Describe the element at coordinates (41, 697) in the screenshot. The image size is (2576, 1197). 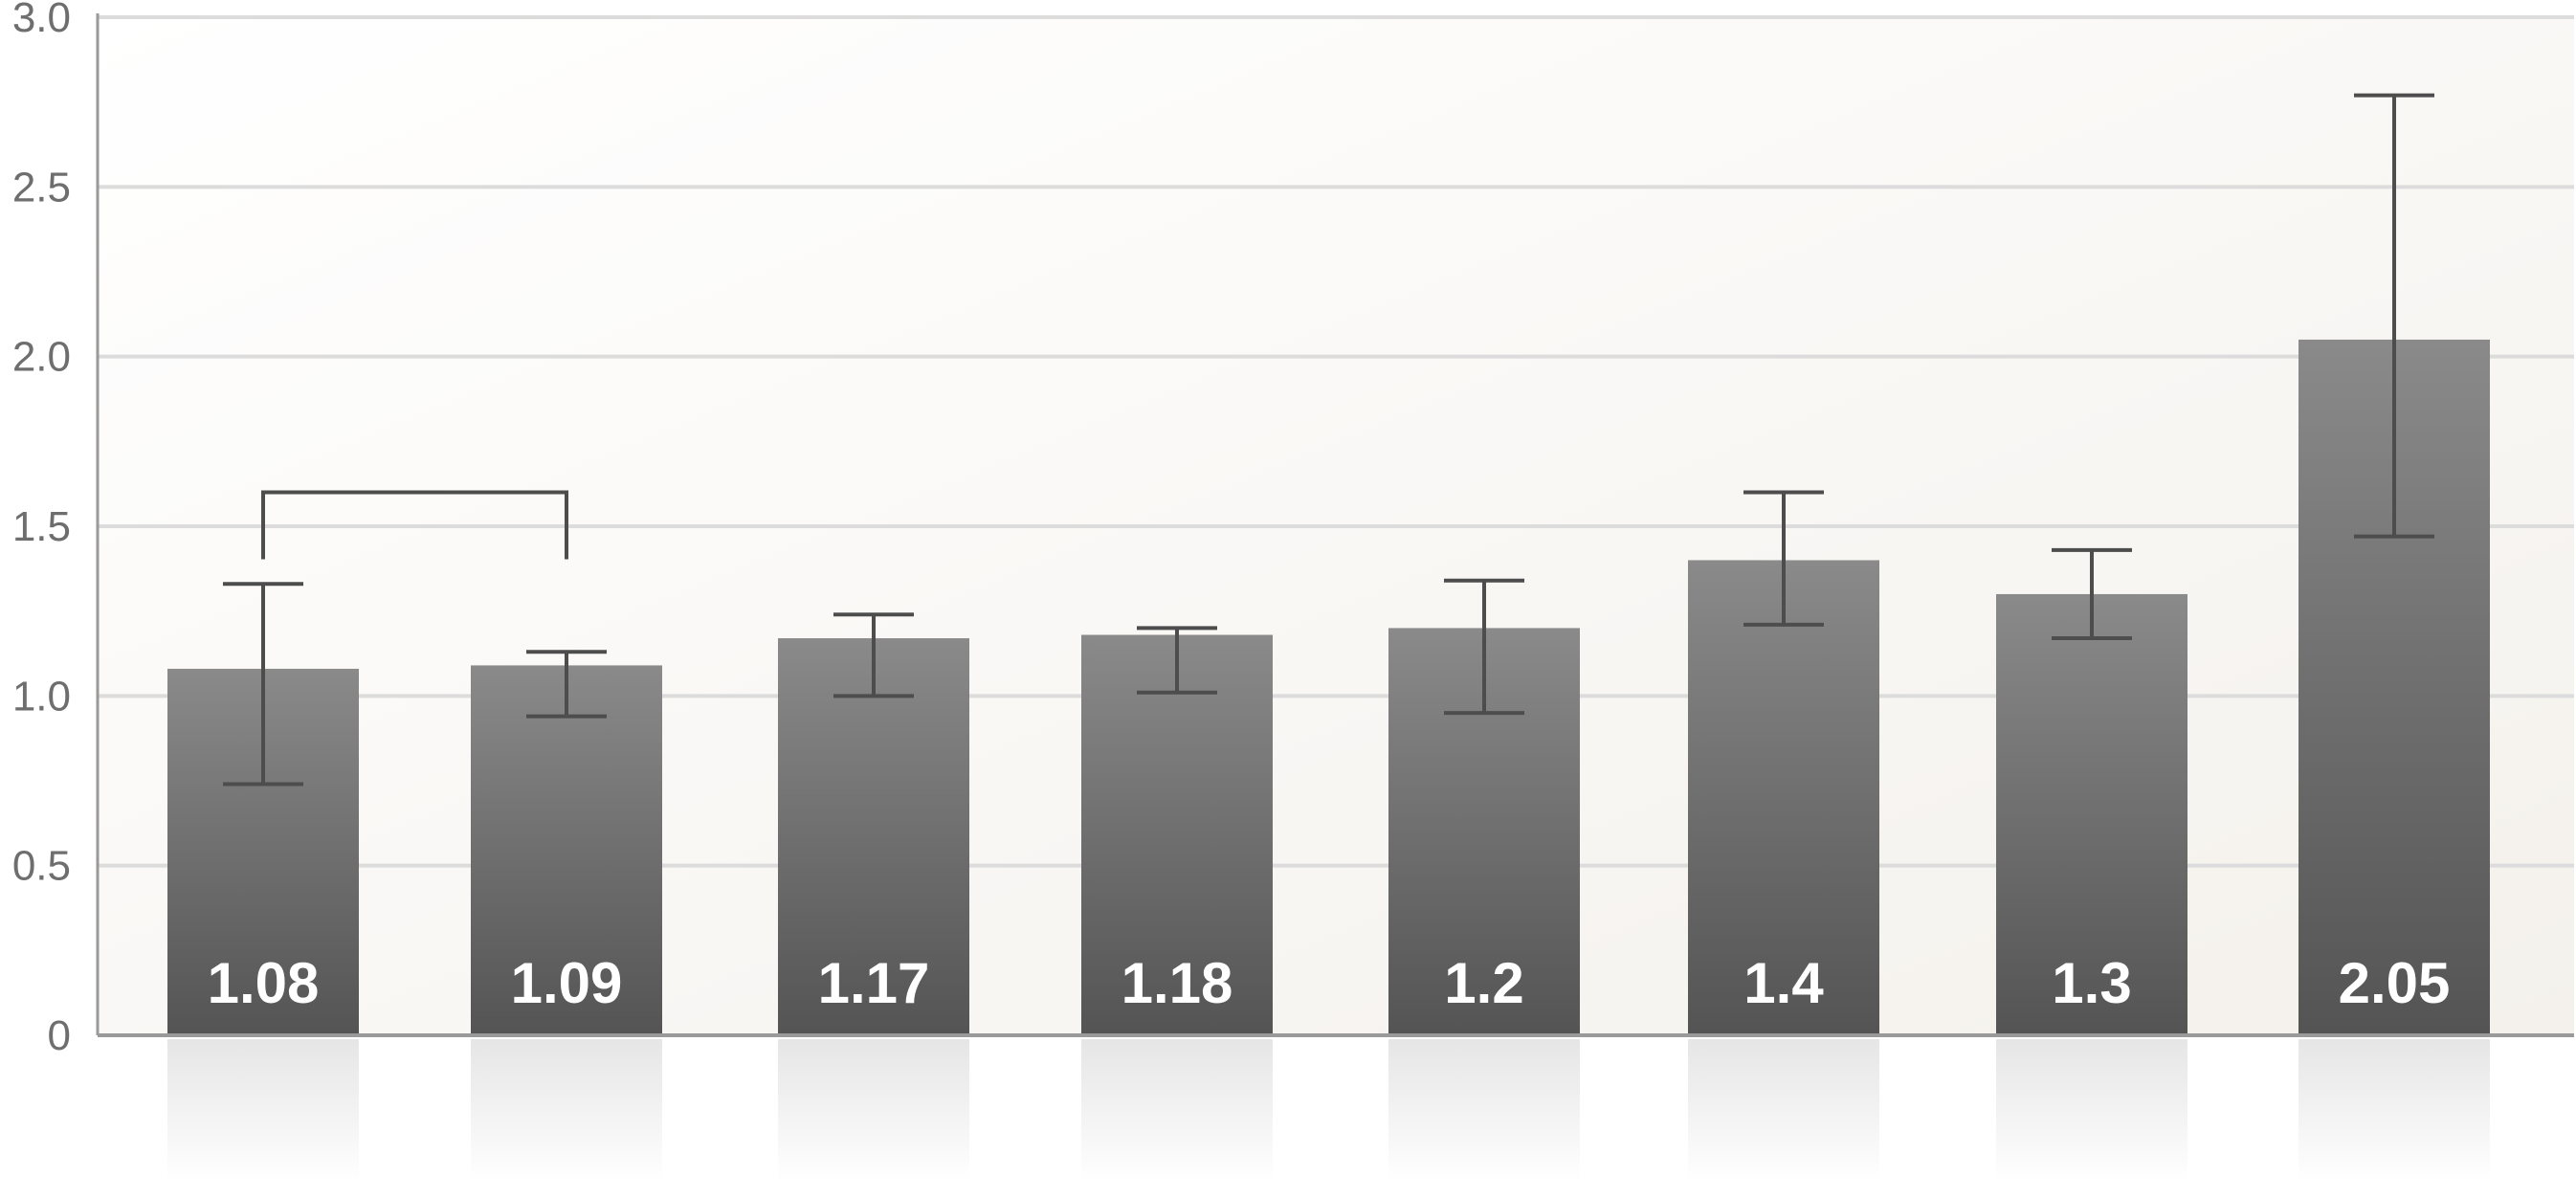
I see `y-tick-label: 1.0` at that location.